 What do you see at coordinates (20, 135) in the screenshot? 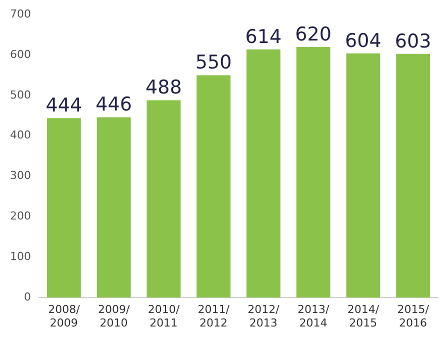
I see `y-tick-label: 400` at bounding box center [20, 135].